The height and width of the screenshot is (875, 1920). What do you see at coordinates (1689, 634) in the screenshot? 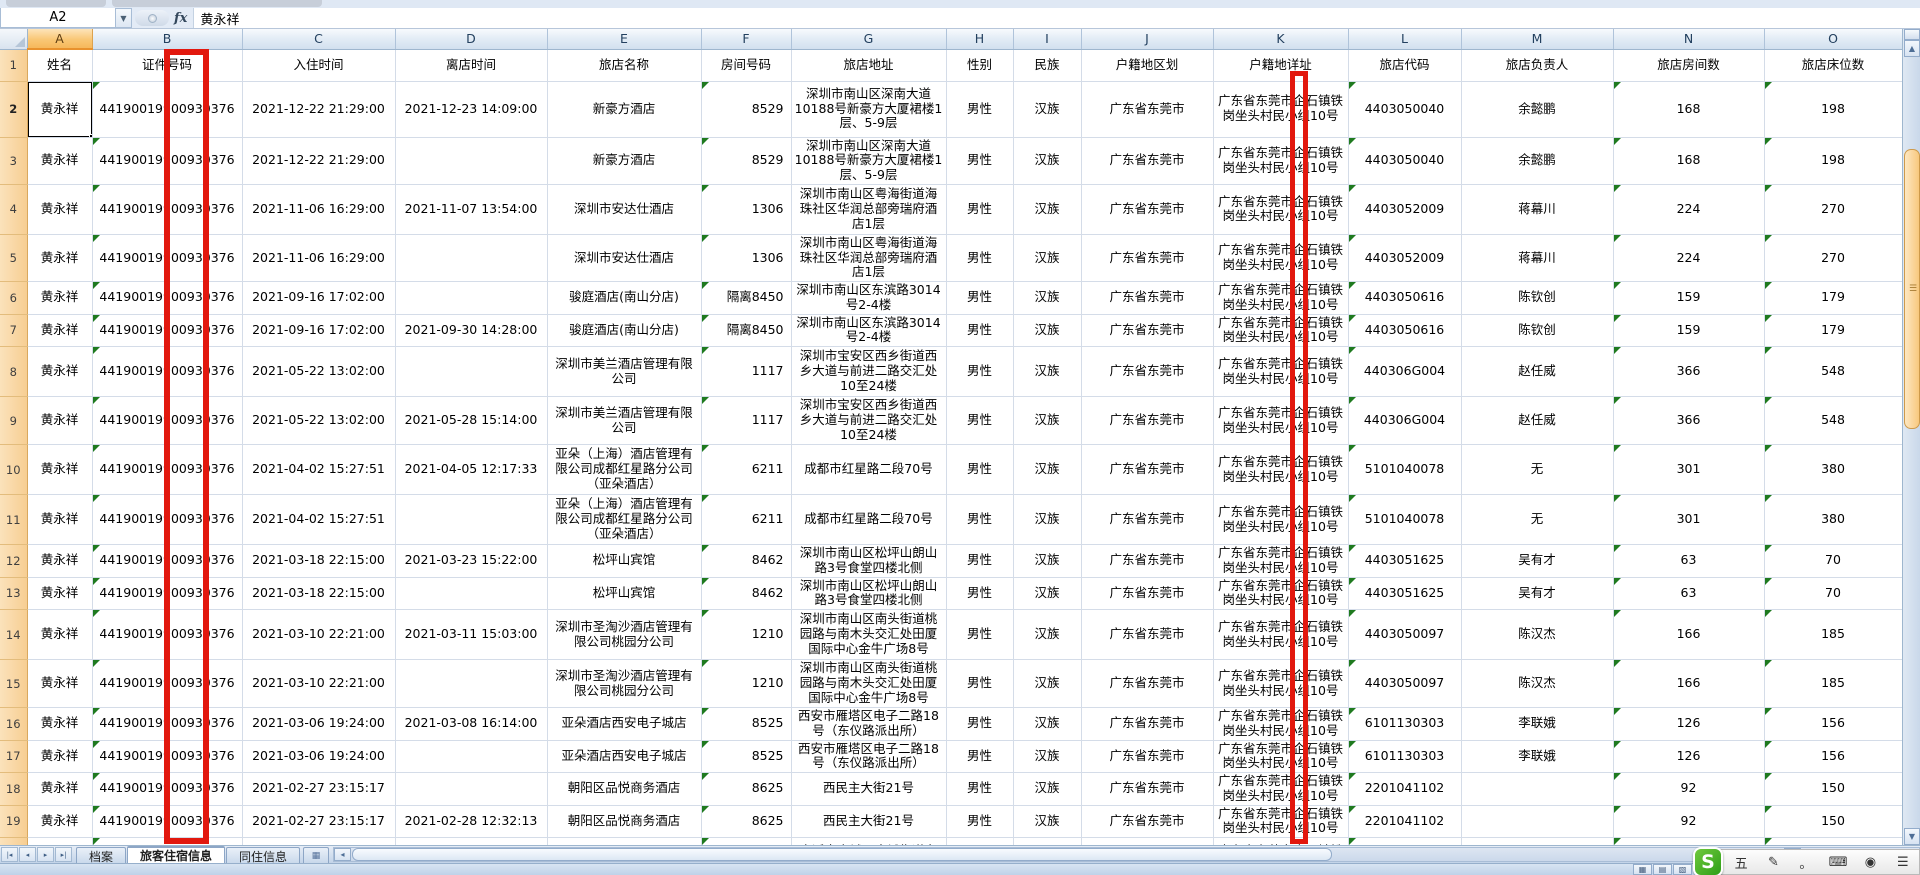
I see `cell-N14: 166` at bounding box center [1689, 634].